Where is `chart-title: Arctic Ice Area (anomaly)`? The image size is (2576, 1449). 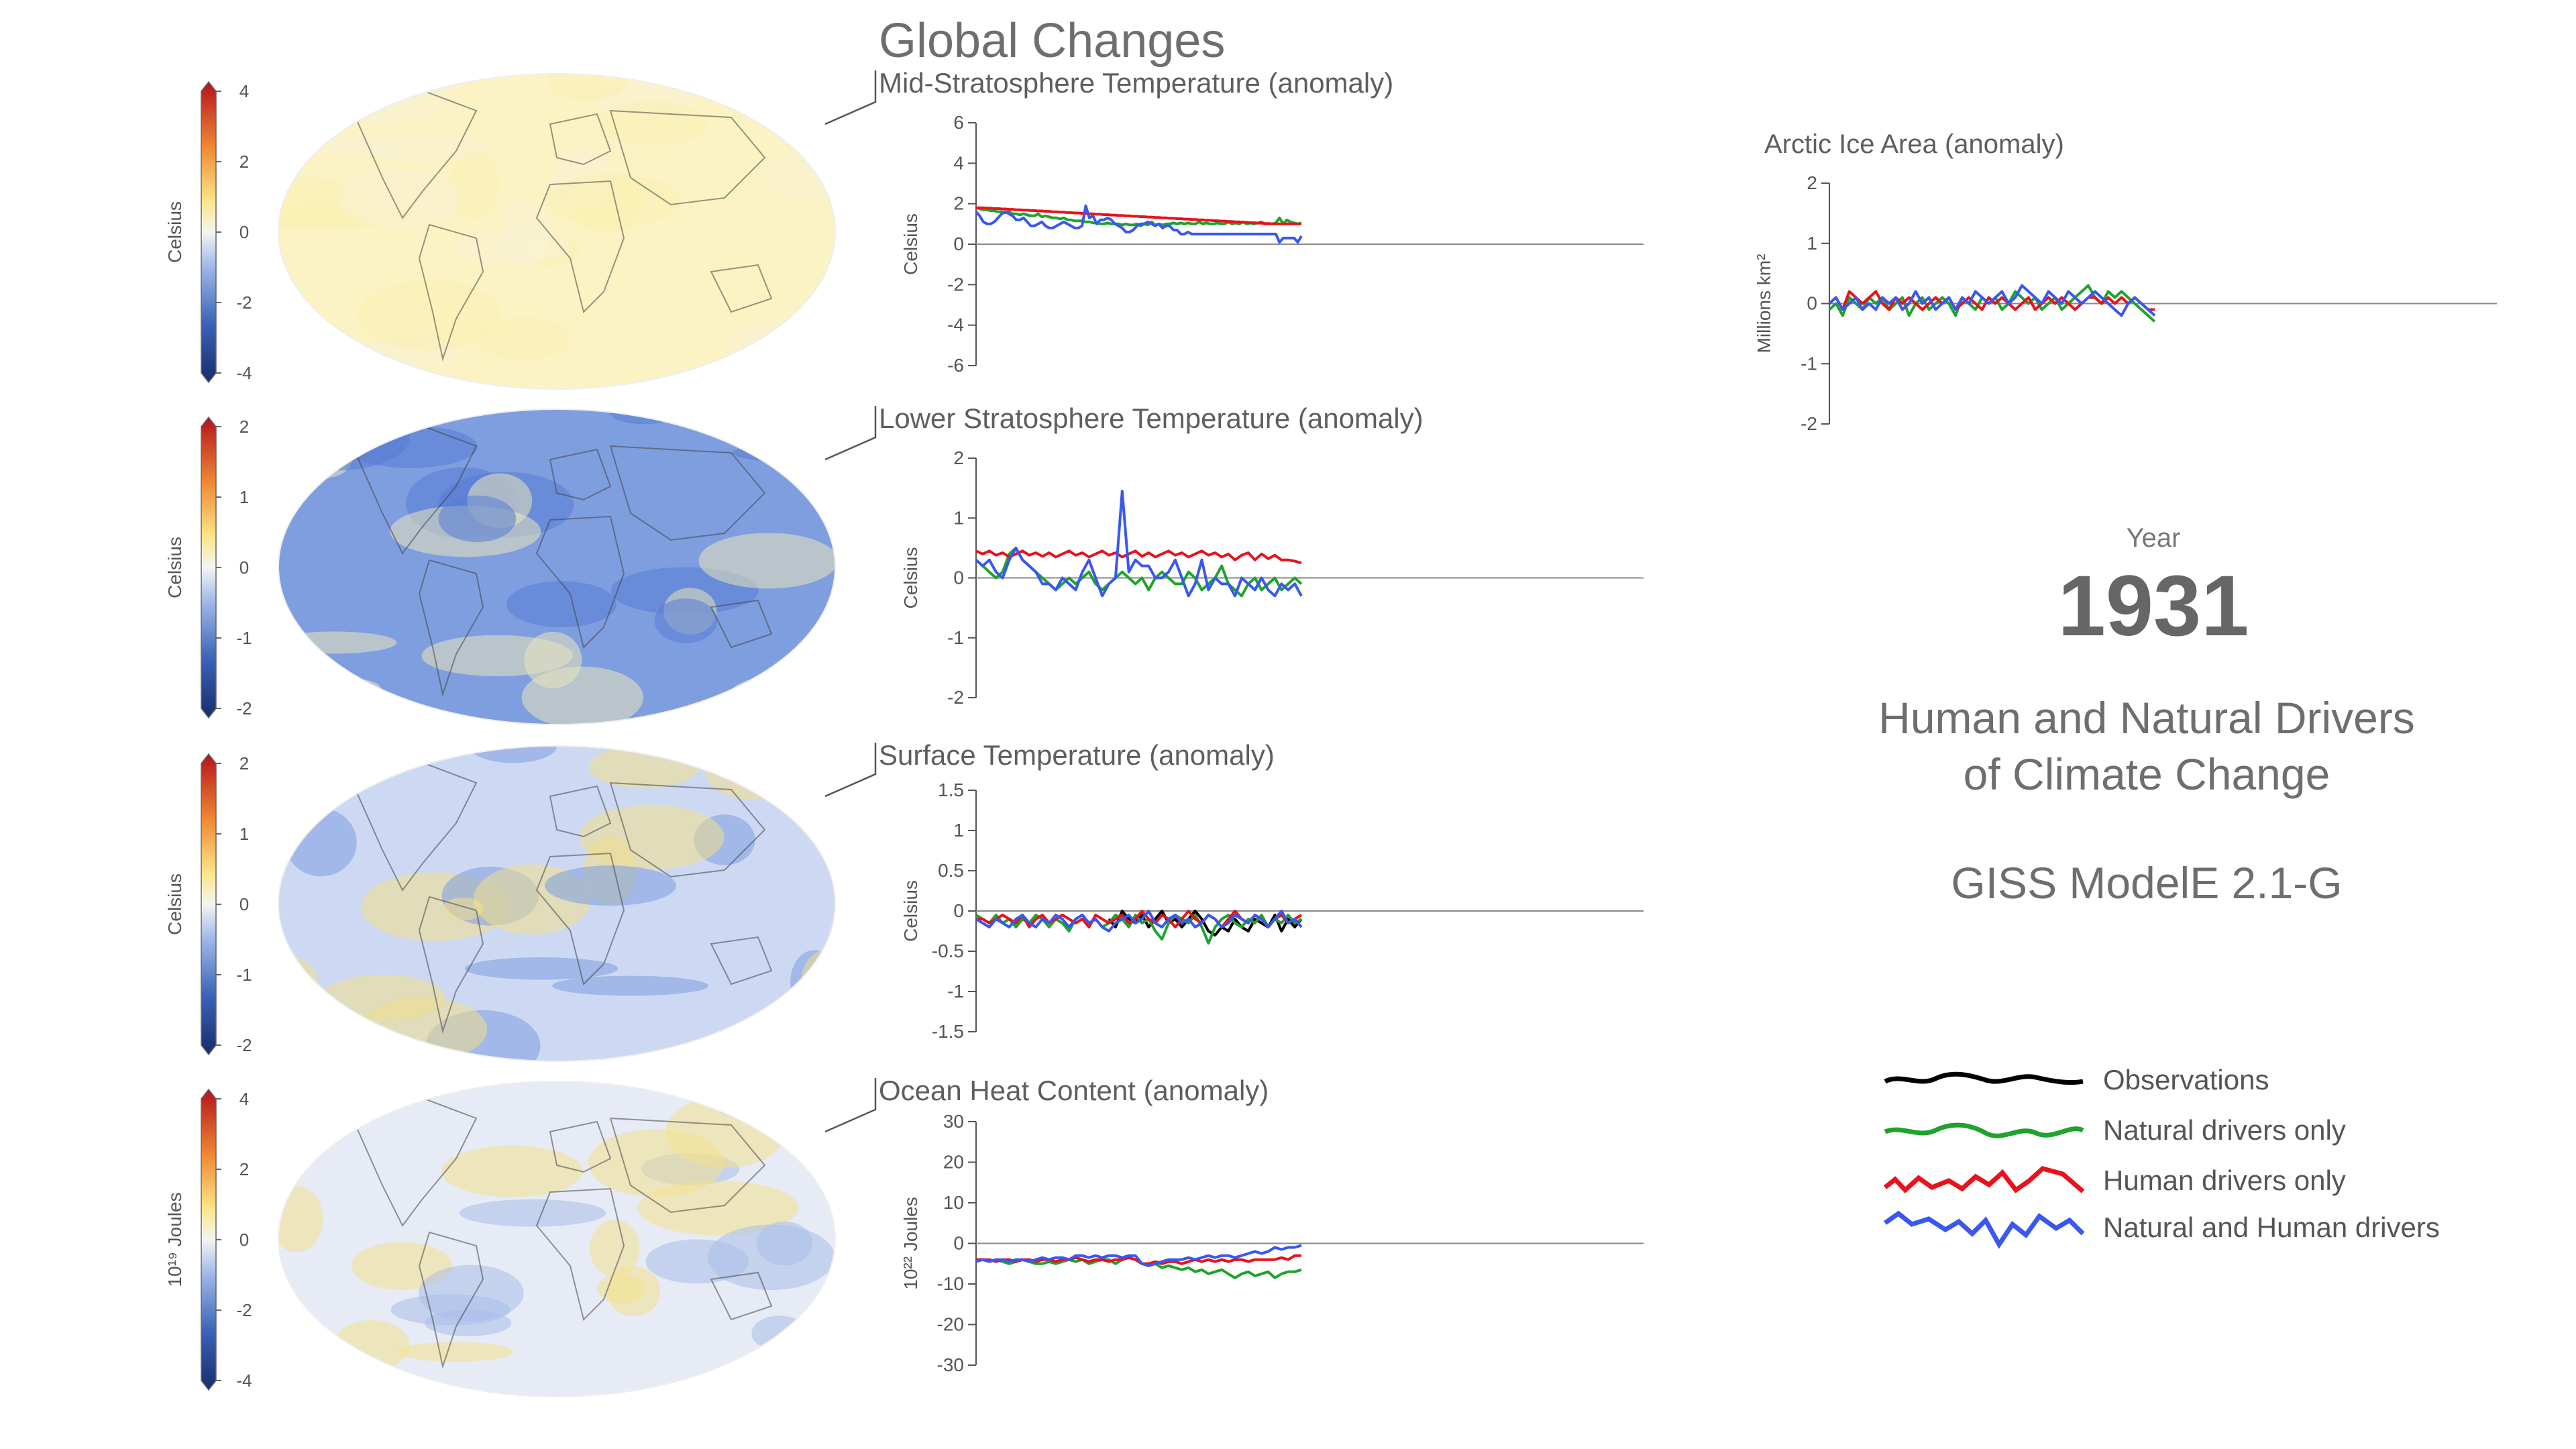
chart-title: Arctic Ice Area (anomaly) is located at coordinates (1914, 144).